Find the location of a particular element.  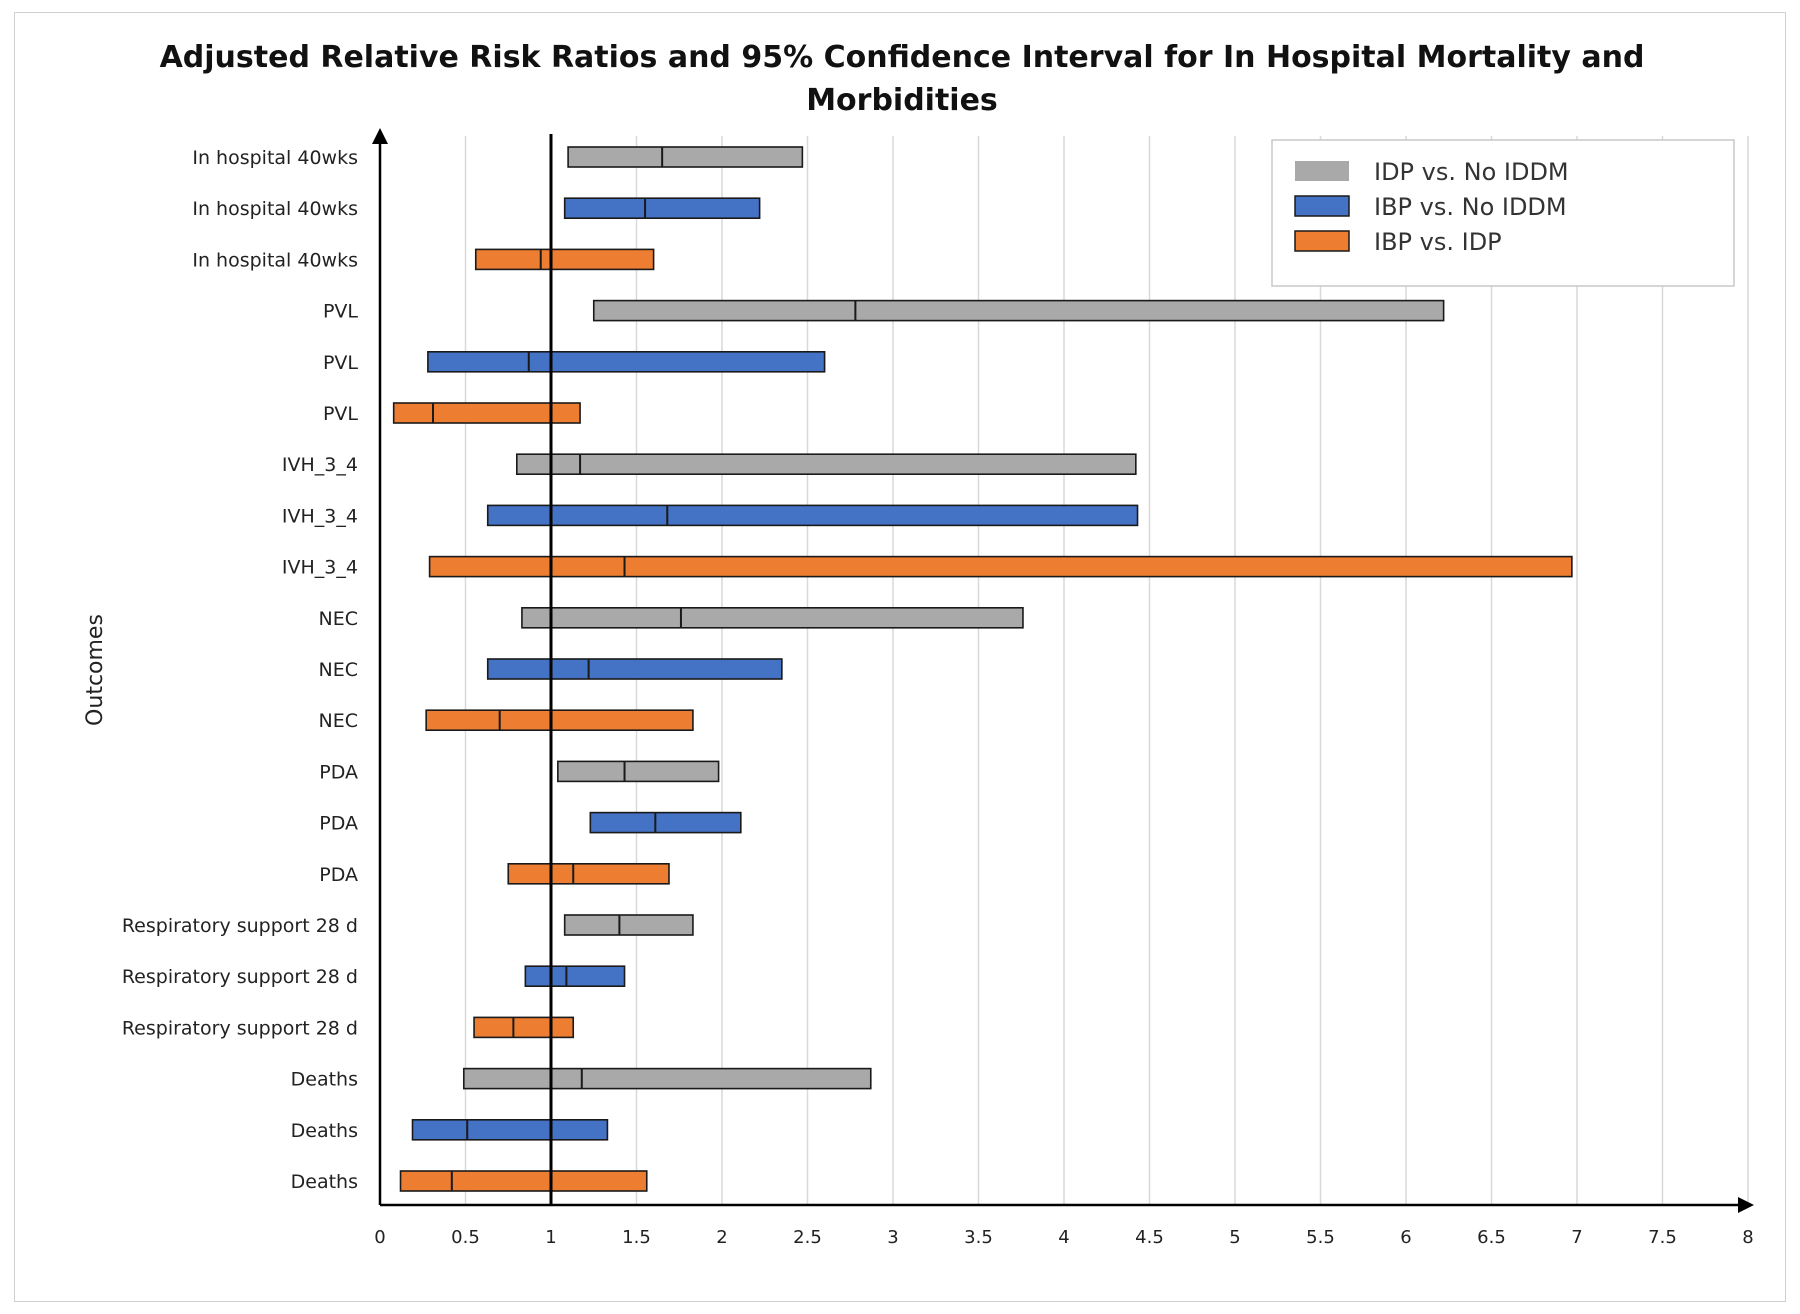

x-tick-label: 6.5 is located at coordinates (1491, 1237).